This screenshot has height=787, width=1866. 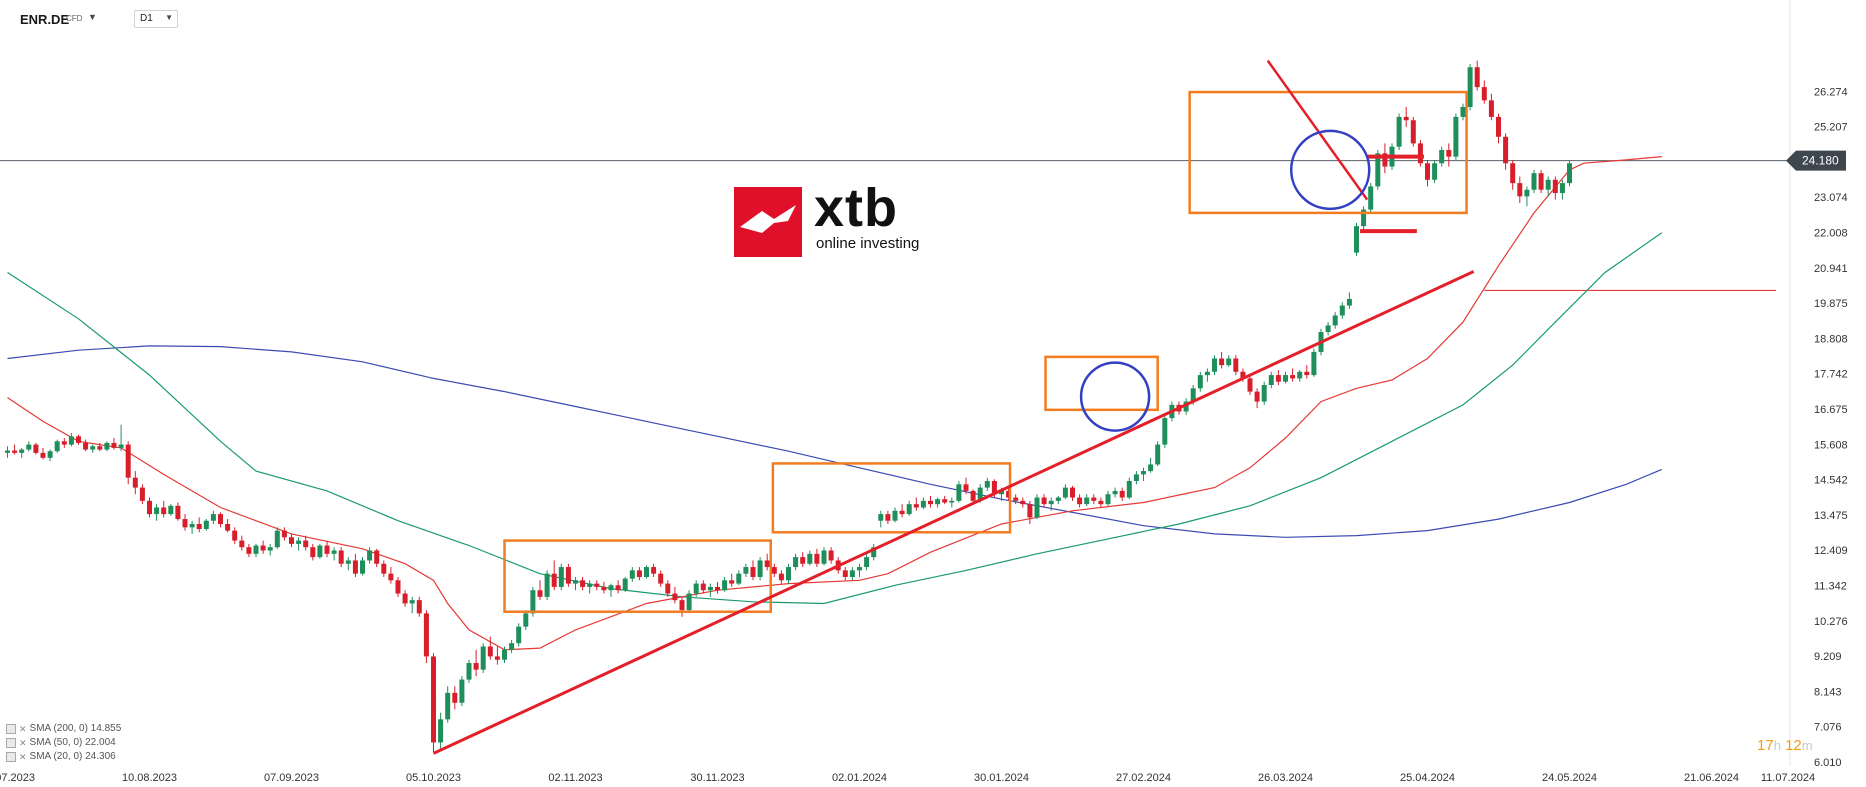 I want to click on y-tick-label: 6.010, so click(x=1828, y=763).